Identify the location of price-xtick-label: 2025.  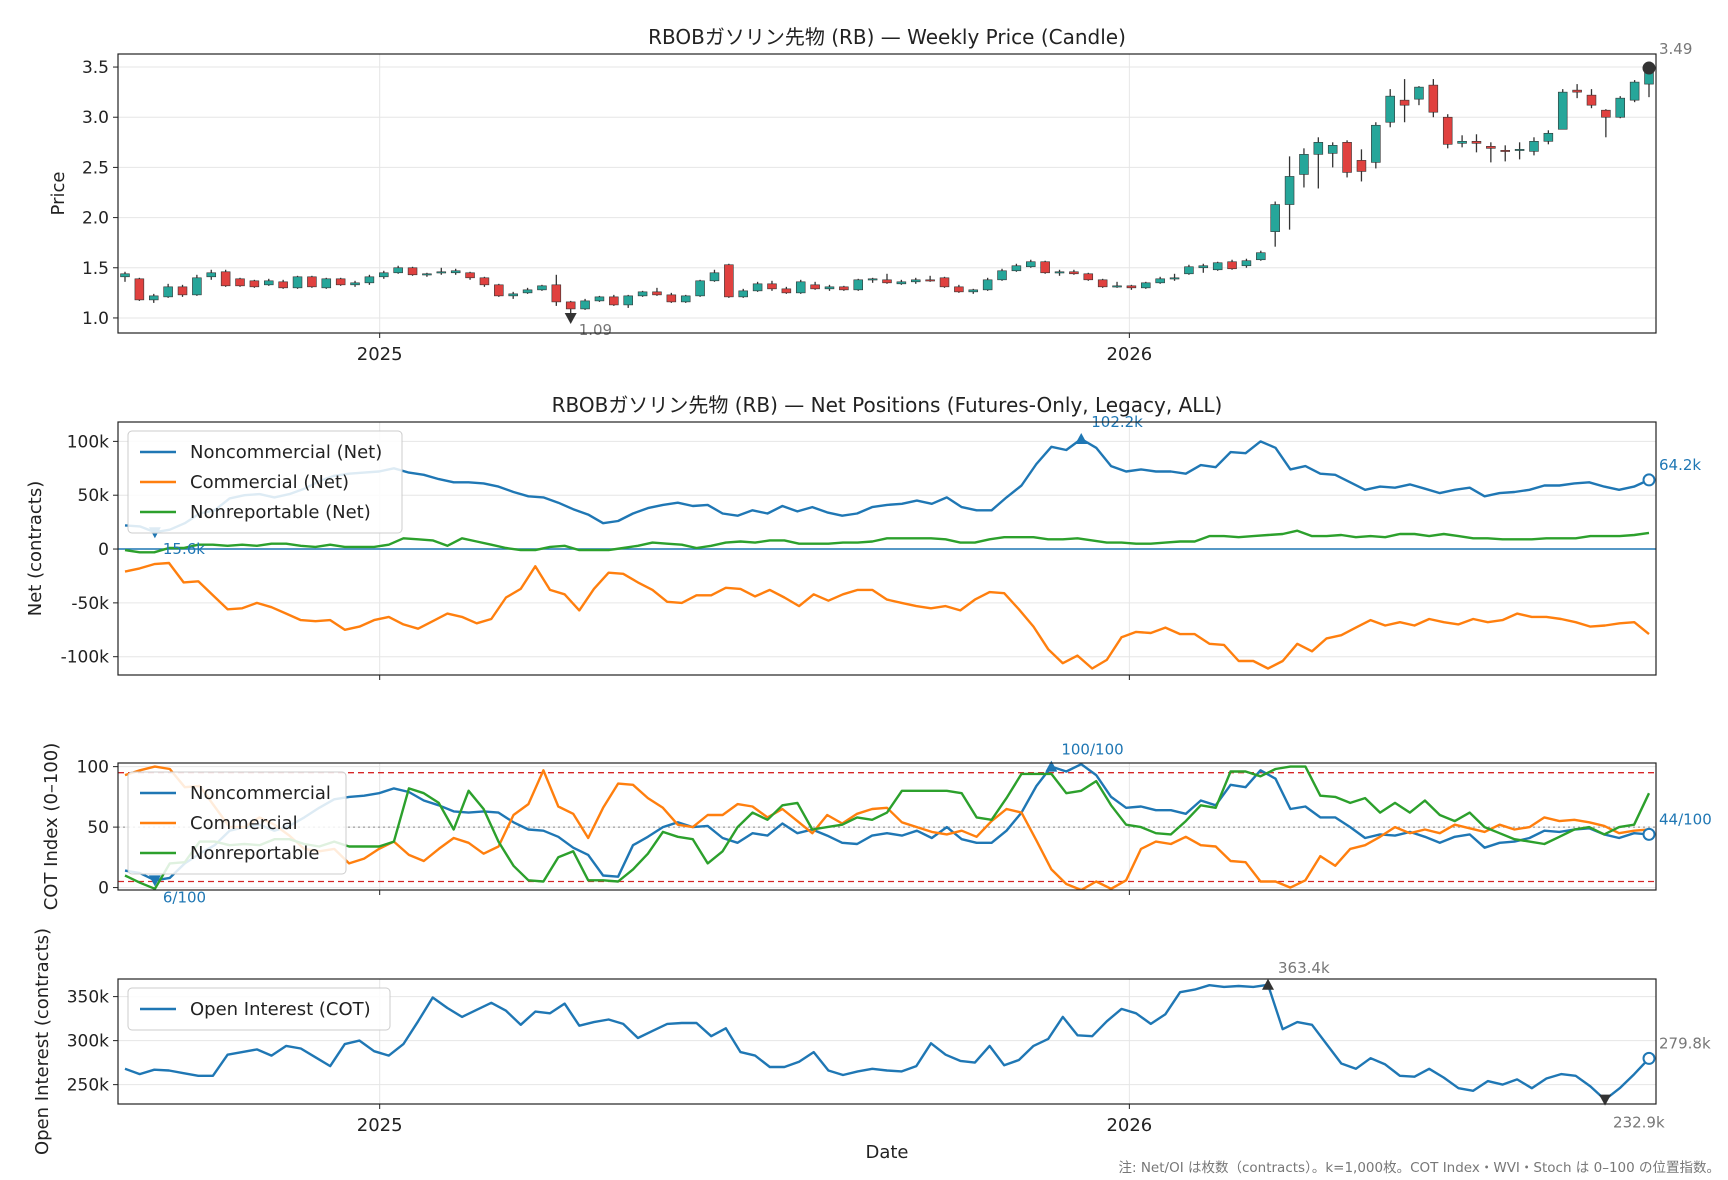
(380, 354).